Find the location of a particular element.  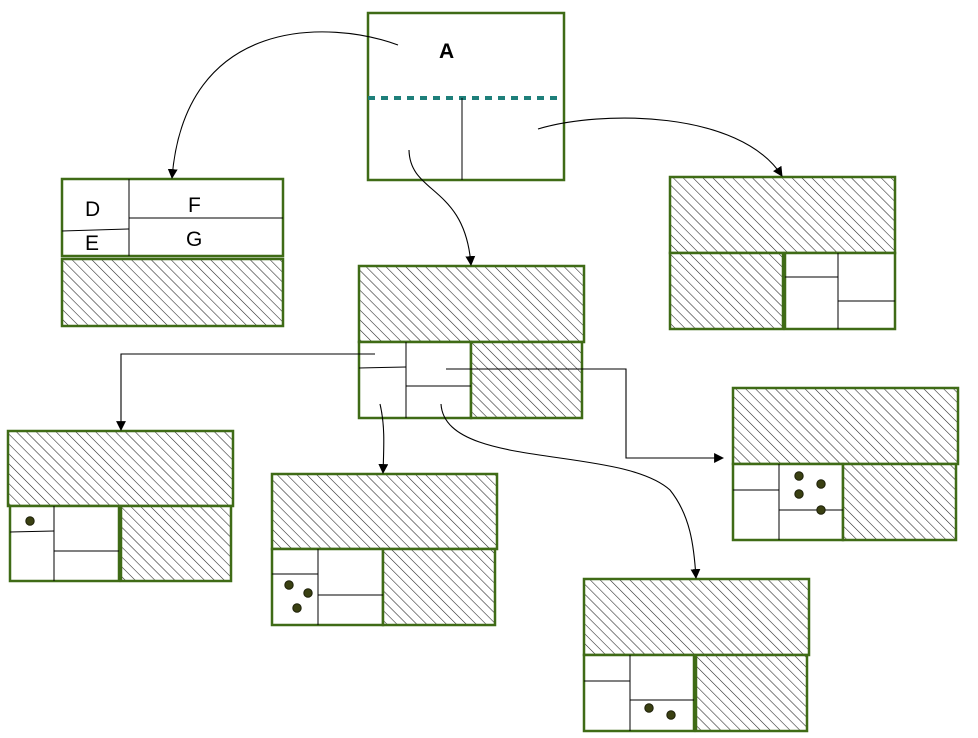

arrow-center-to-bottom-middle is located at coordinates (383, 438).